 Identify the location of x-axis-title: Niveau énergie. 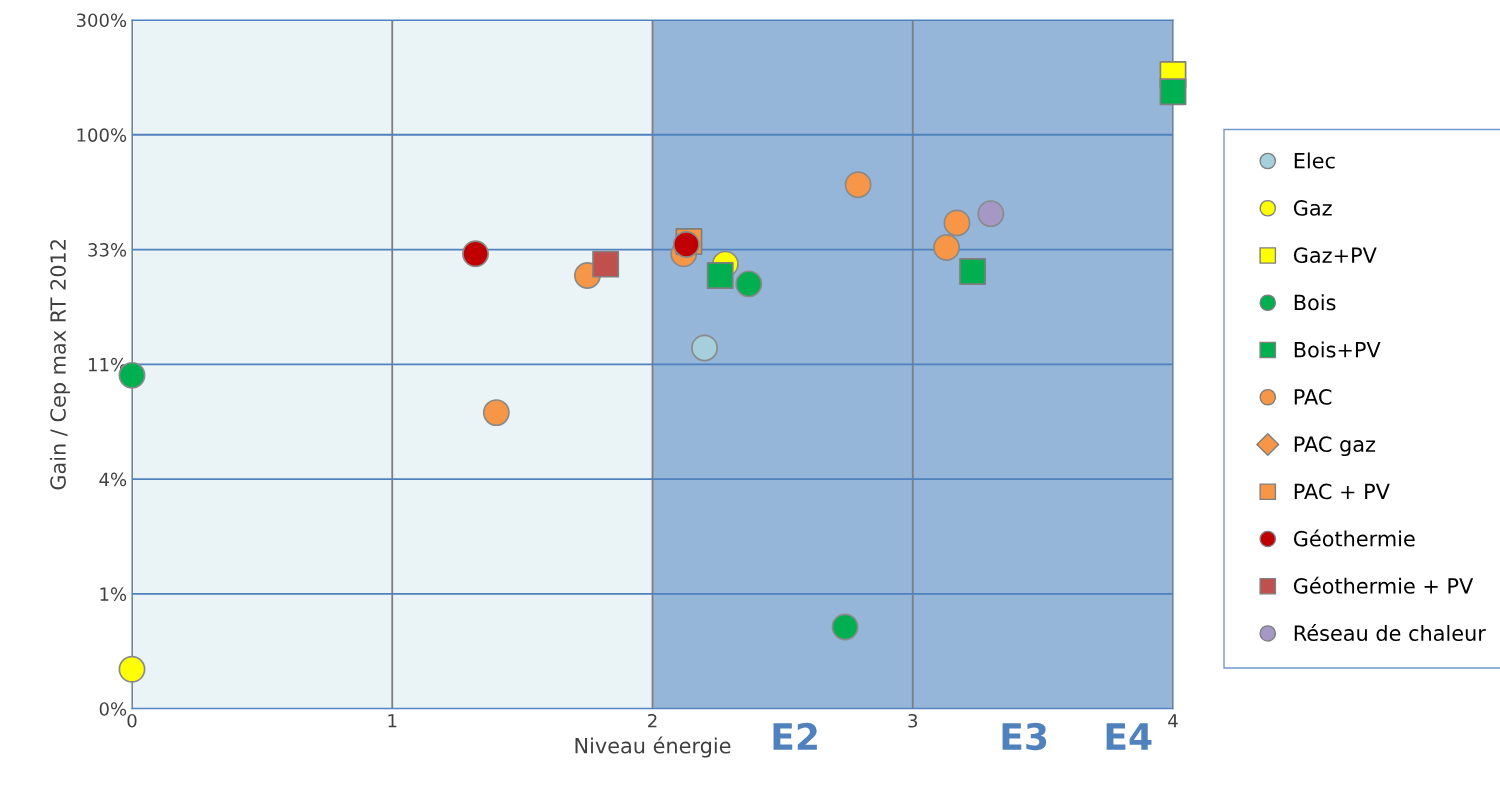
(653, 747).